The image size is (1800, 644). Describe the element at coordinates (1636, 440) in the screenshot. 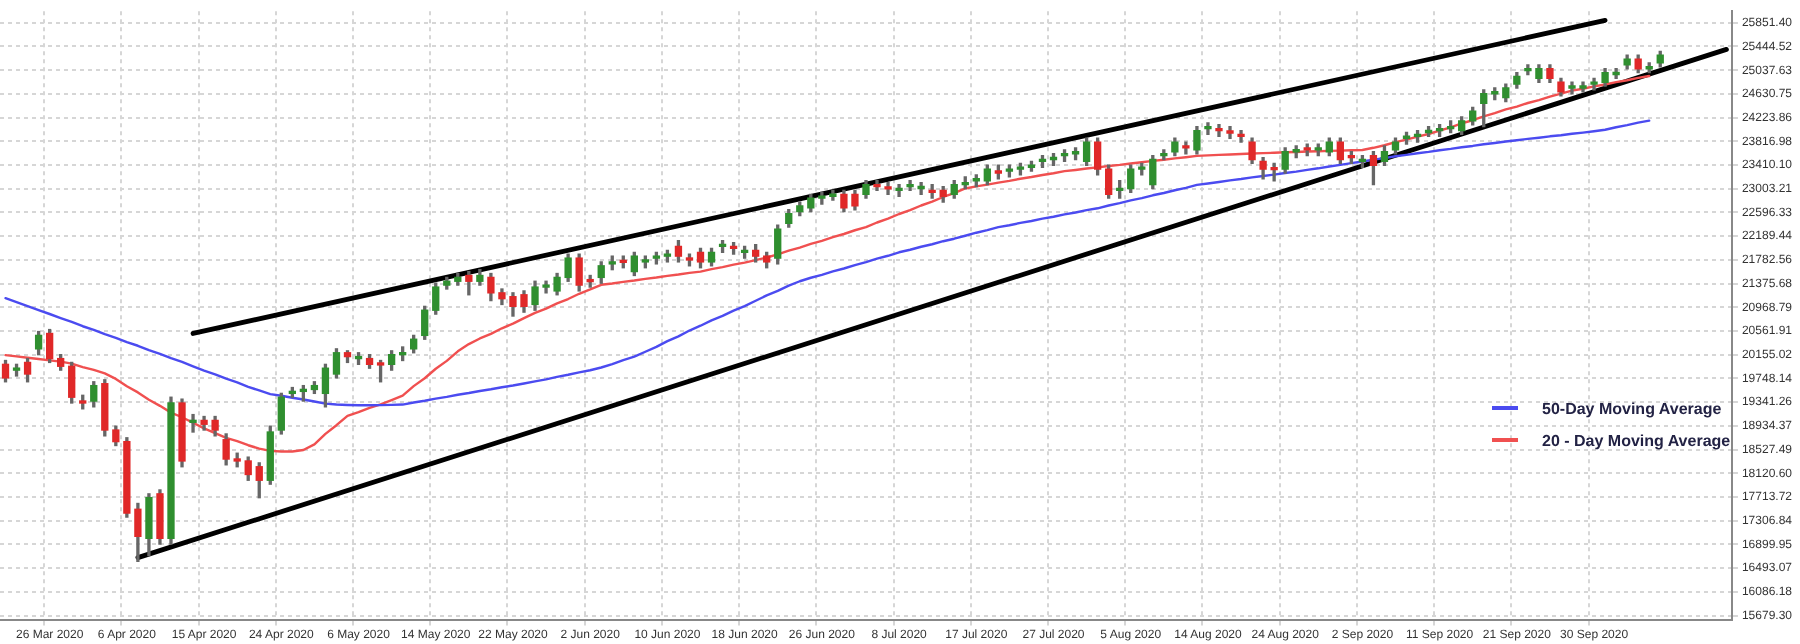

I see `legend-label: 20 - Day Moving Average` at that location.